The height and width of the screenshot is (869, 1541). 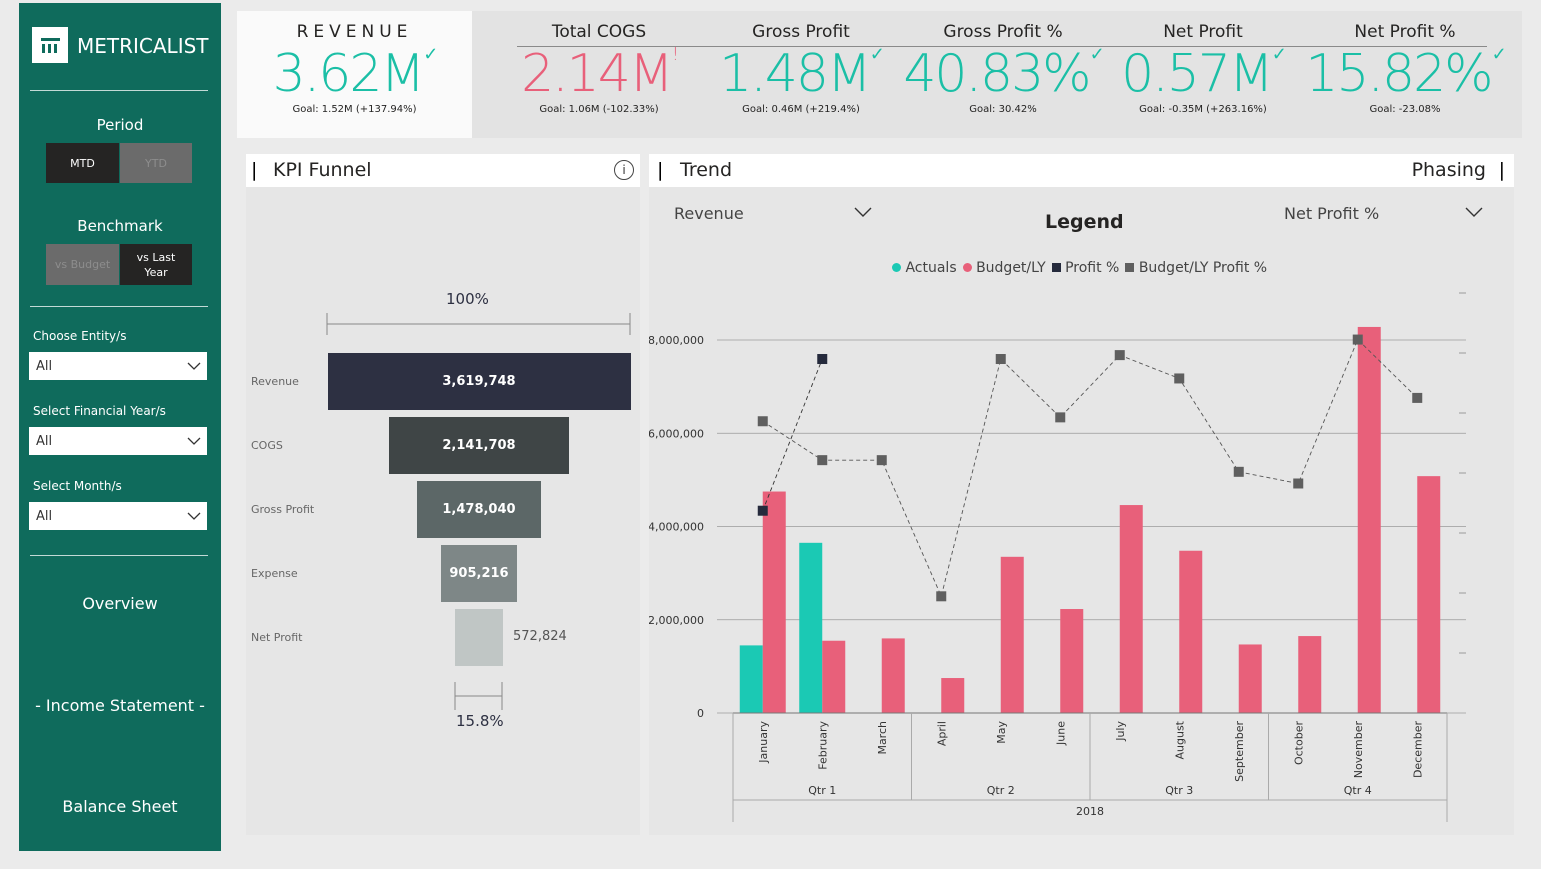 I want to click on quarter-label: Qtr 4, so click(x=1358, y=790).